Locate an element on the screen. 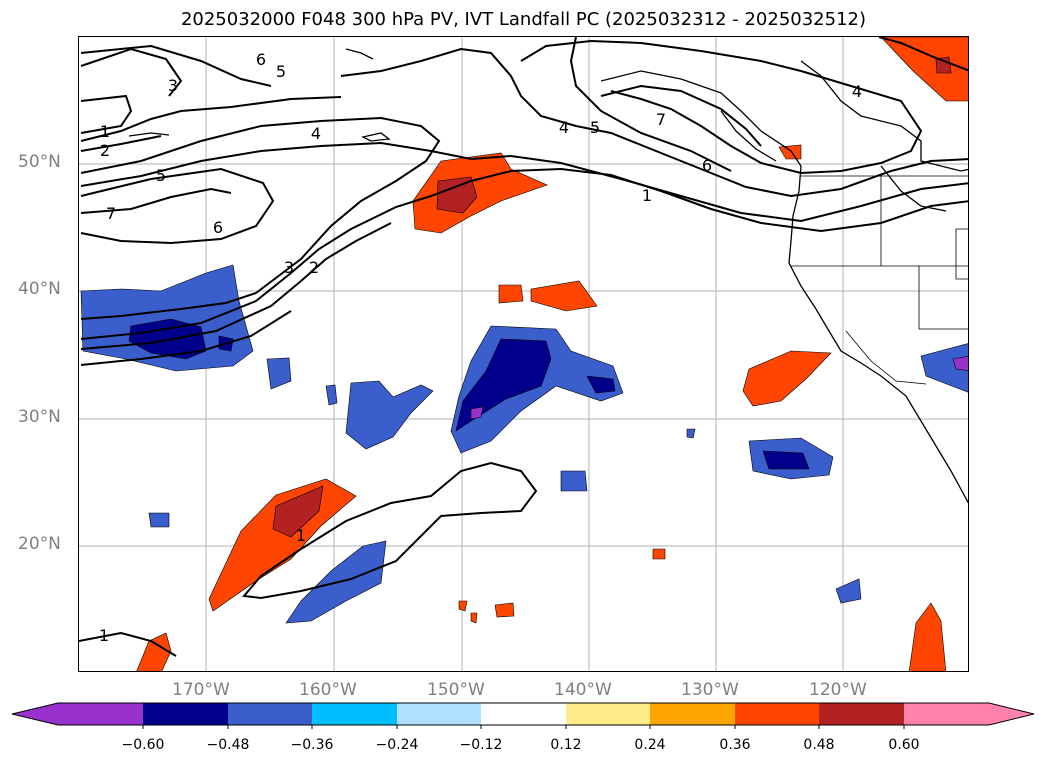  lat-label: 20°N is located at coordinates (39, 544).